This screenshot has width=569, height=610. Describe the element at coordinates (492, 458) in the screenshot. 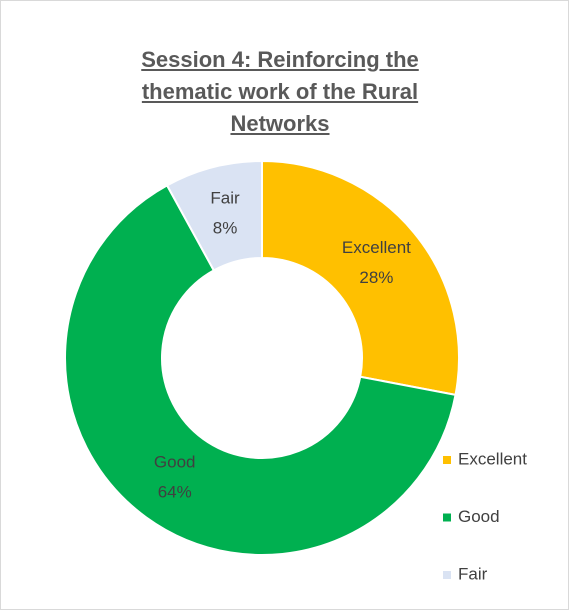

I see `legend-label: Excellent` at that location.